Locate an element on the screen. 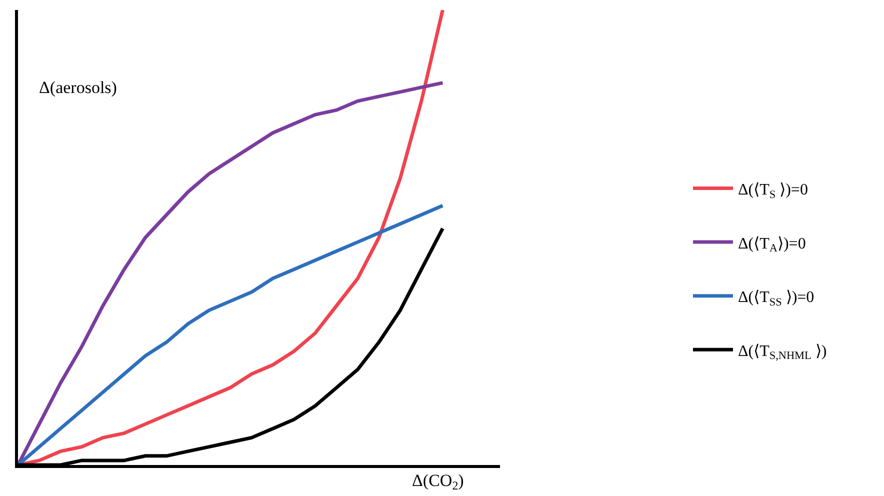  x-axis-title: Δ(CO$_{2}$) is located at coordinates (438, 482).